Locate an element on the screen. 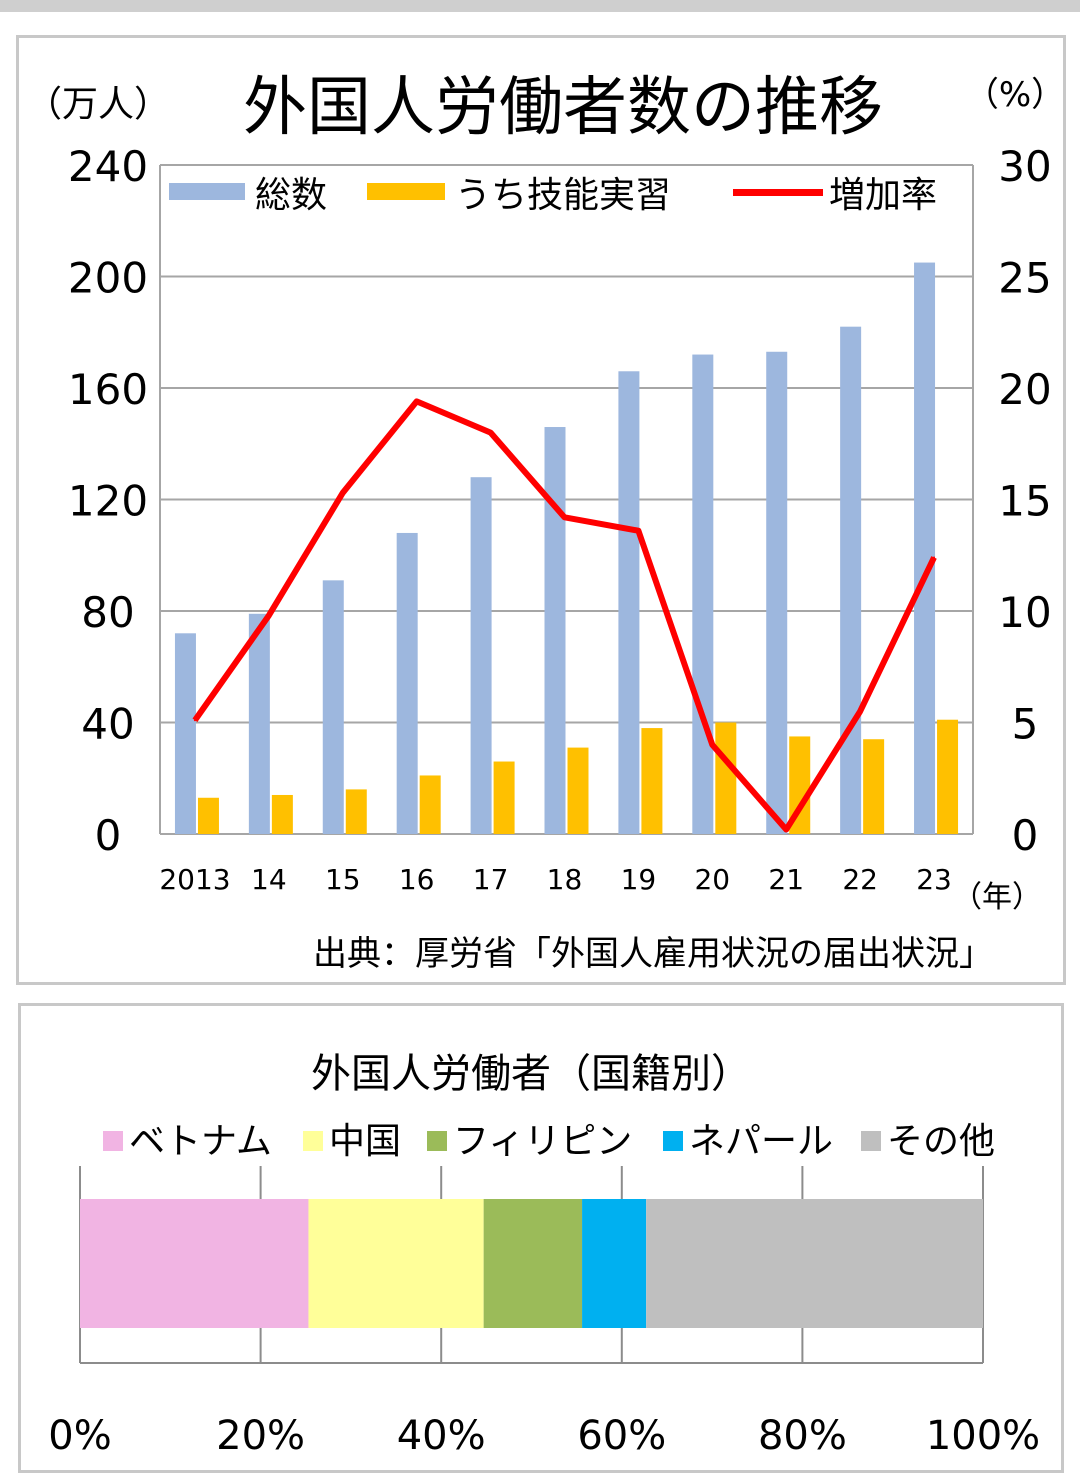 The height and width of the screenshot is (1473, 1080). right-axis-unit: （%） is located at coordinates (1014, 95).